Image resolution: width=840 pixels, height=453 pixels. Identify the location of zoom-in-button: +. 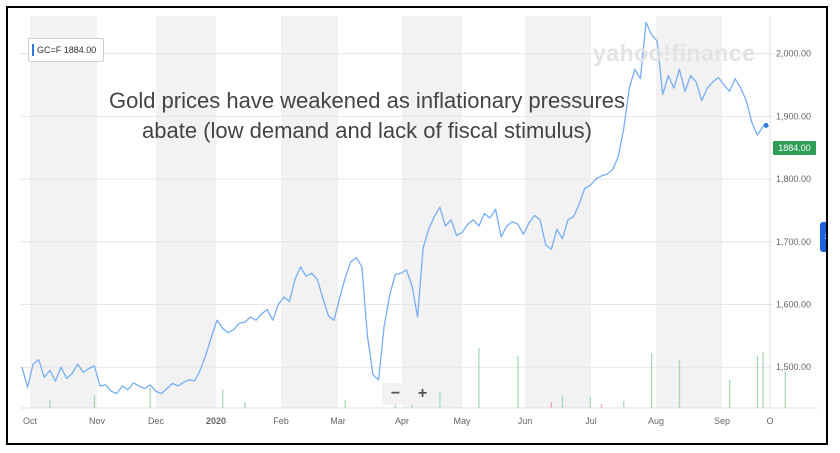
(422, 393).